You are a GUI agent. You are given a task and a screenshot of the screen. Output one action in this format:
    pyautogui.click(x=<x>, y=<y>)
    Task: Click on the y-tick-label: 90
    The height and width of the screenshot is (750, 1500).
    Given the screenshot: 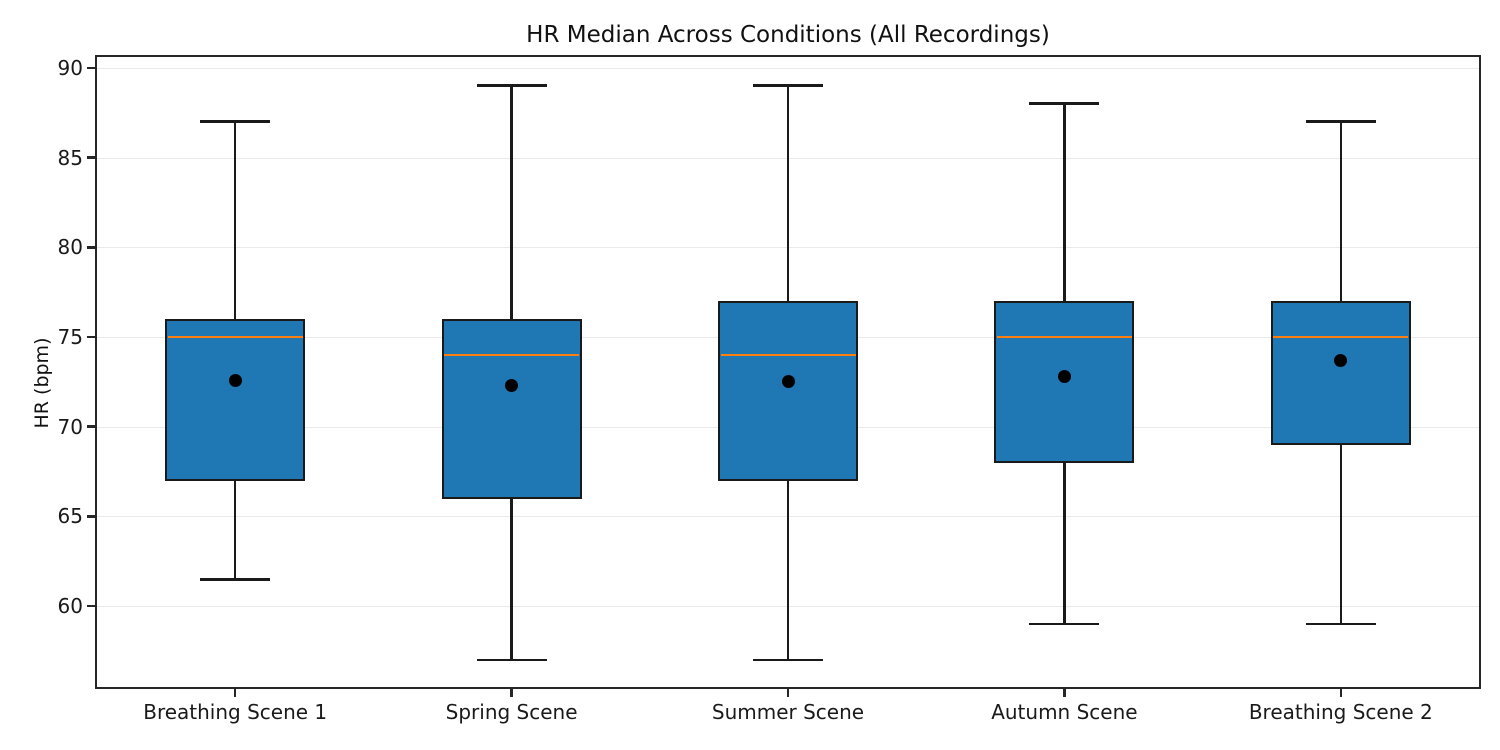 What is the action you would take?
    pyautogui.click(x=70, y=67)
    